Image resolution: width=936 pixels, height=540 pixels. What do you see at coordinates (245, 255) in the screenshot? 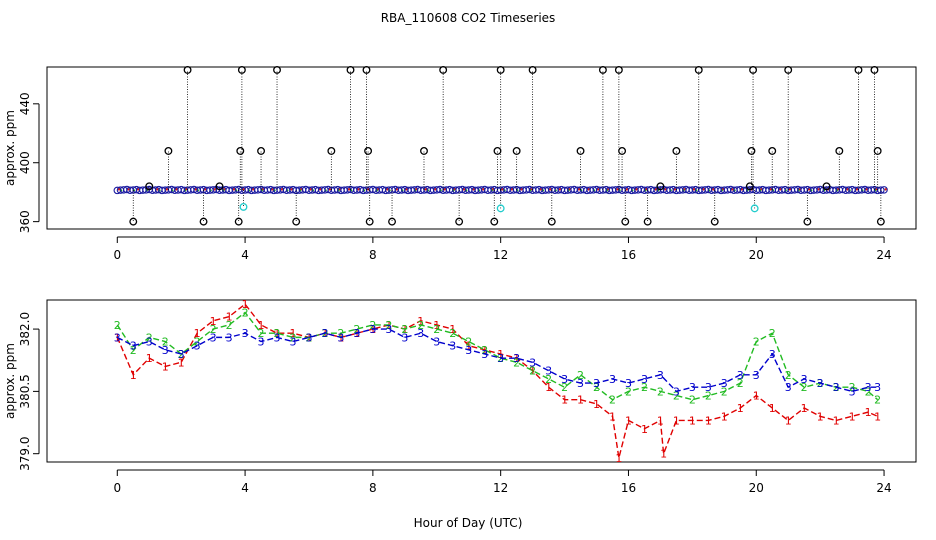
I see `top-x-tick-label: 4` at bounding box center [245, 255].